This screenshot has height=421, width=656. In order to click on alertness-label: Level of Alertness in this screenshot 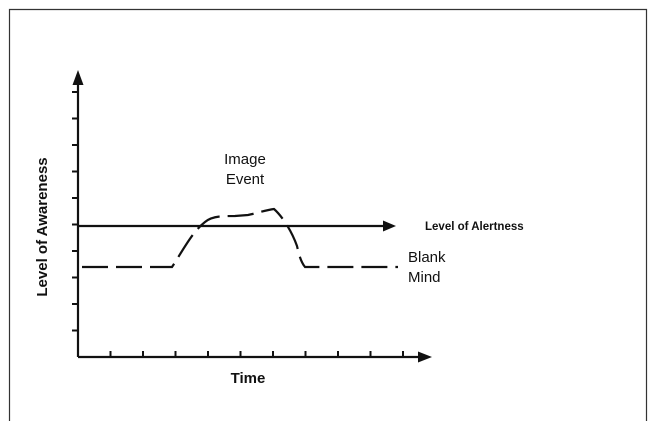, I will do `click(474, 227)`.